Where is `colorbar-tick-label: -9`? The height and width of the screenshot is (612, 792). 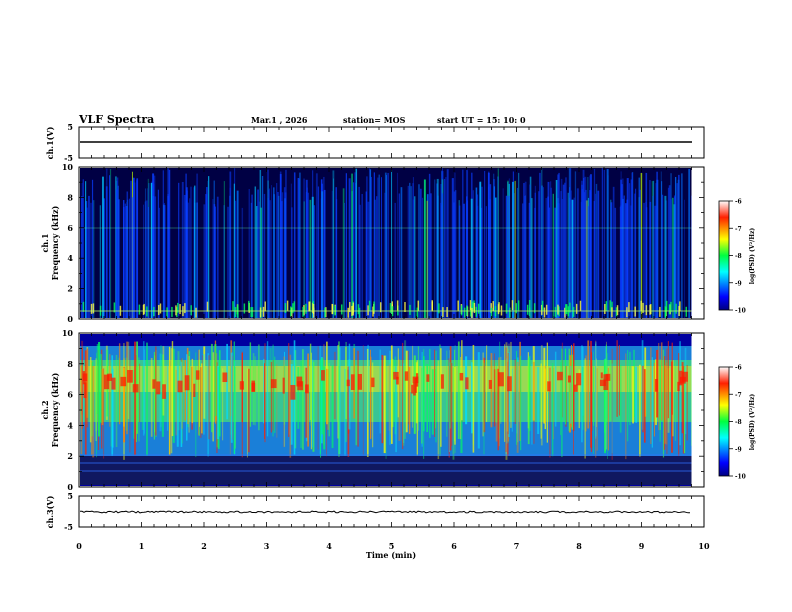 colorbar-tick-label: -9 is located at coordinates (738, 449).